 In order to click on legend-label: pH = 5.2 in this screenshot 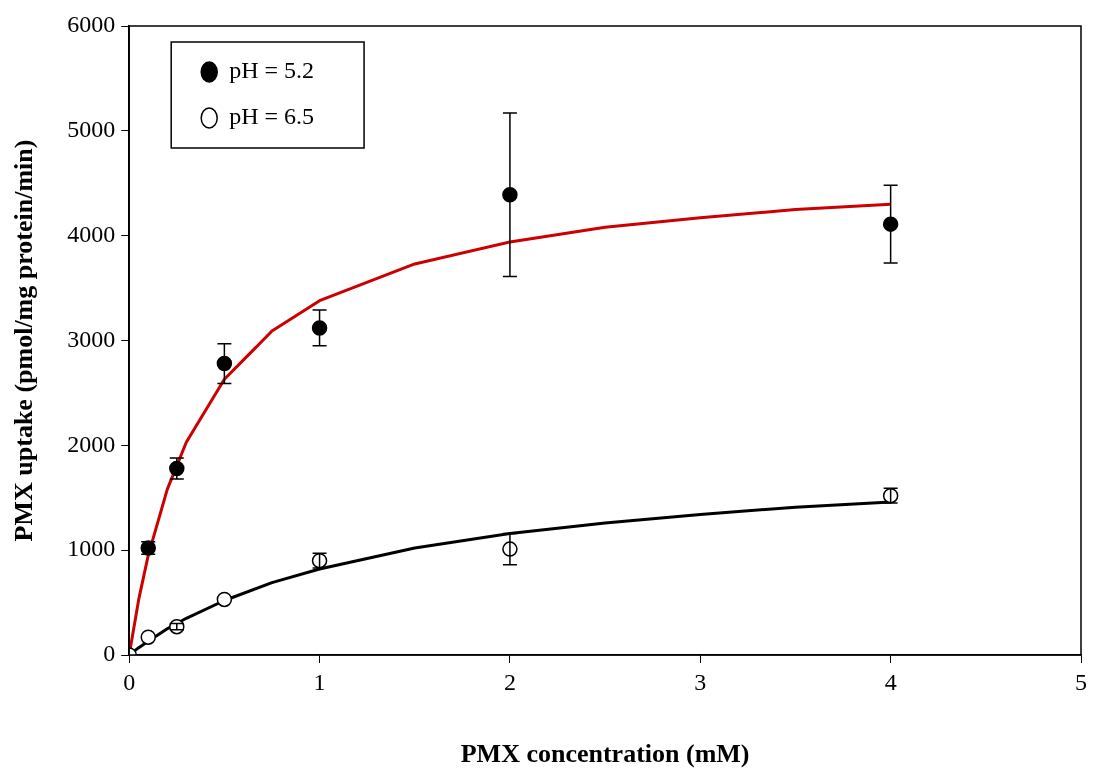, I will do `click(272, 70)`.